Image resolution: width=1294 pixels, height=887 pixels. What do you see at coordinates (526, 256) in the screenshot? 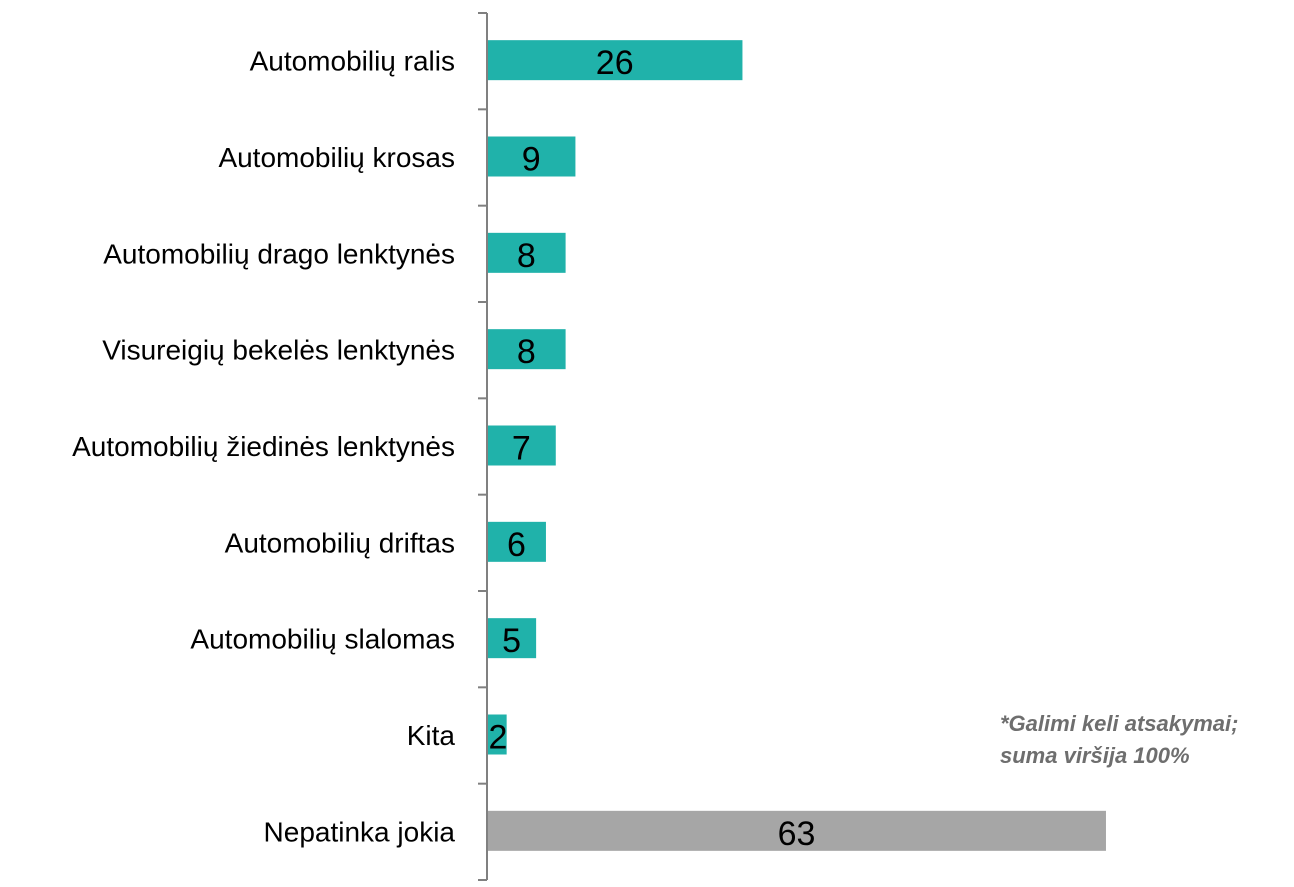
I see `data-label-3: 8` at bounding box center [526, 256].